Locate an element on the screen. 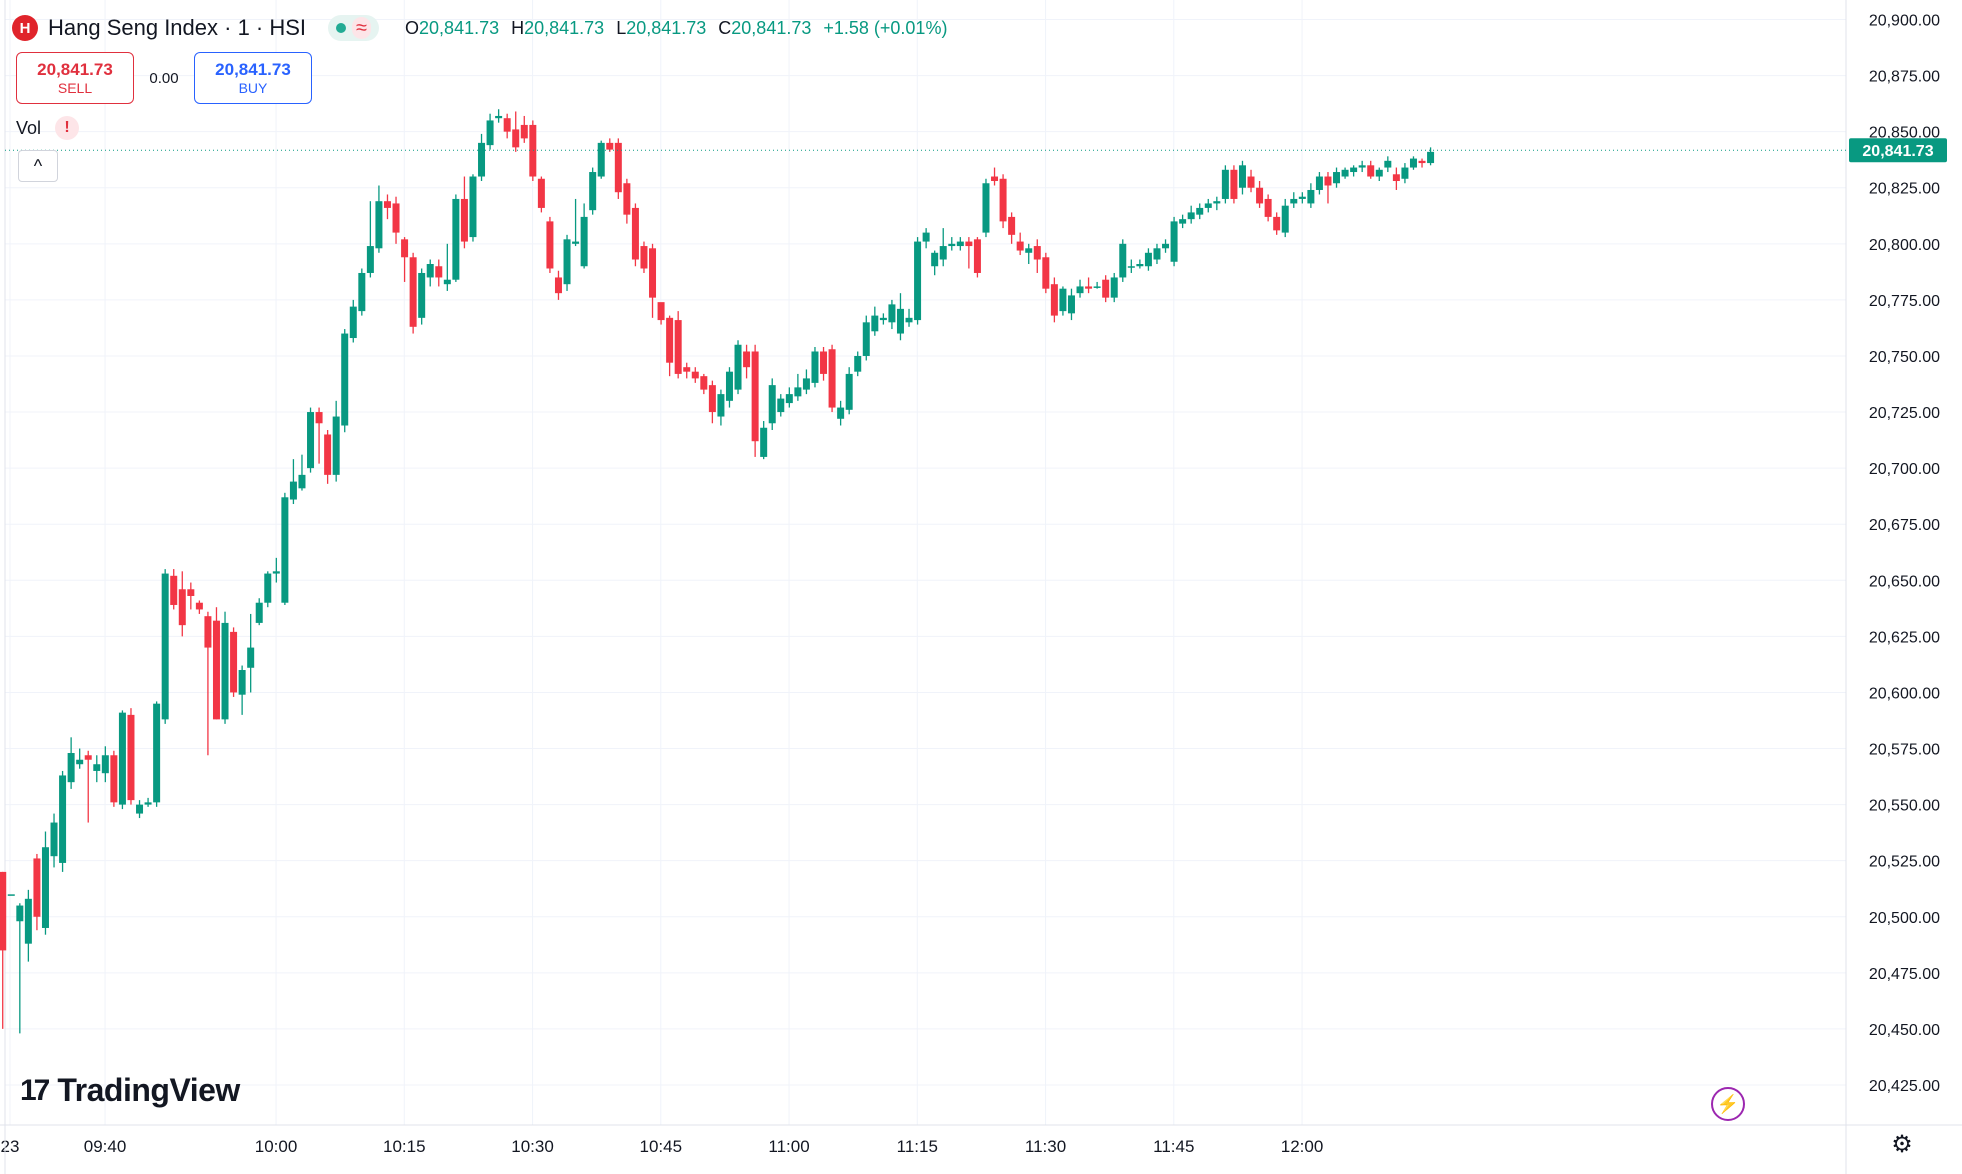 This screenshot has width=1962, height=1174. y-tick-label: 20,575.00 is located at coordinates (1904, 750).